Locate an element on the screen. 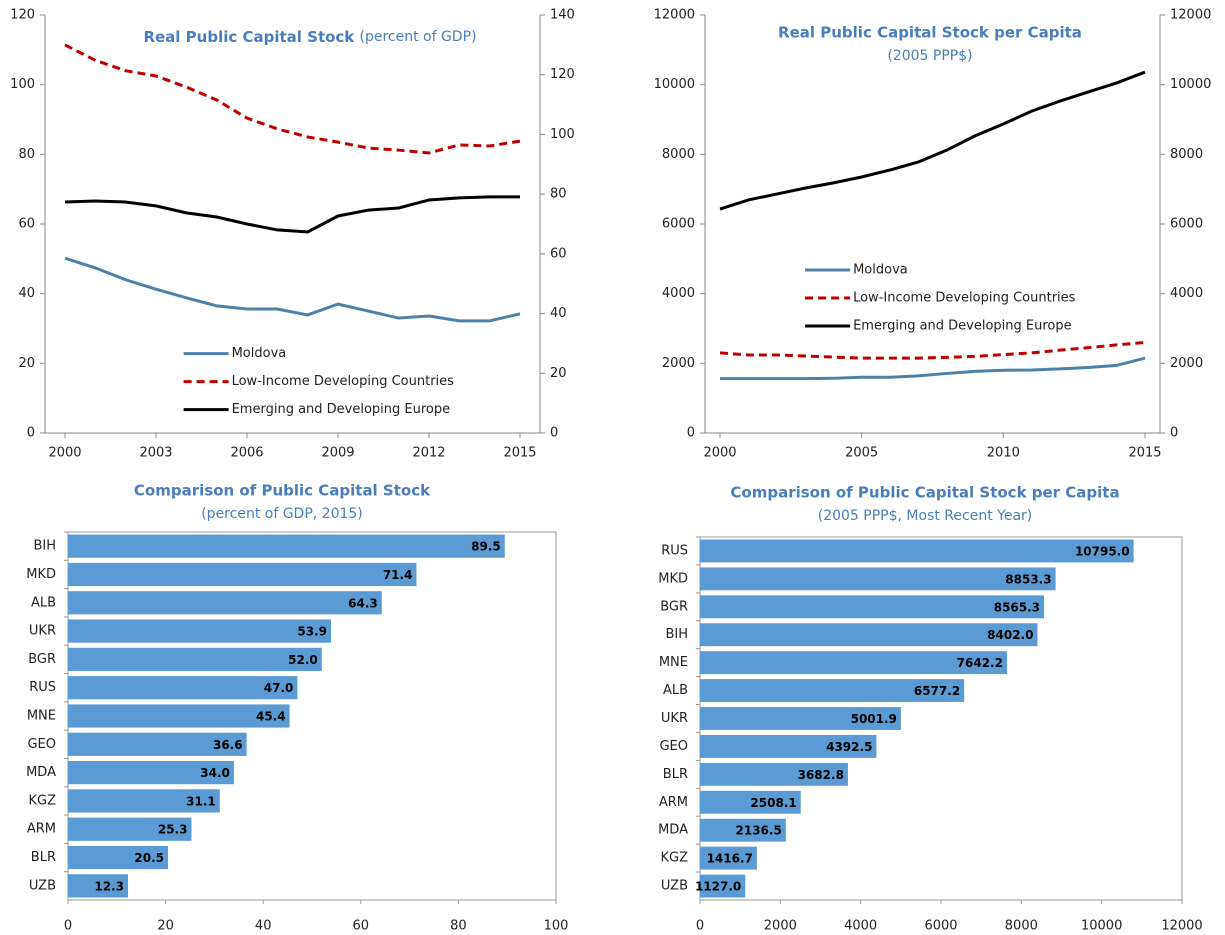 The width and height of the screenshot is (1225, 935). y2-tick-label: 8000 is located at coordinates (1186, 154).